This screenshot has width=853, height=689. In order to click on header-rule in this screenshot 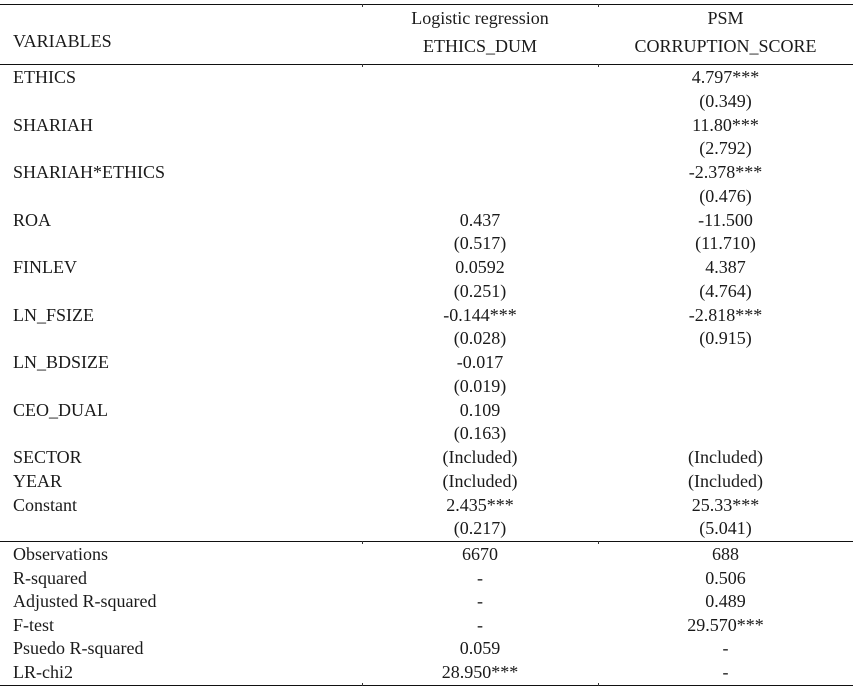, I will do `click(426, 64)`.